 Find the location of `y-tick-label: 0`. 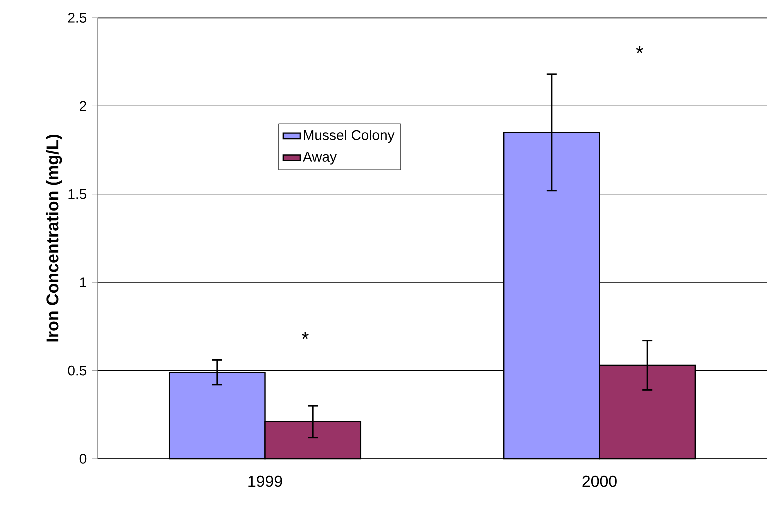

y-tick-label: 0 is located at coordinates (83, 459).